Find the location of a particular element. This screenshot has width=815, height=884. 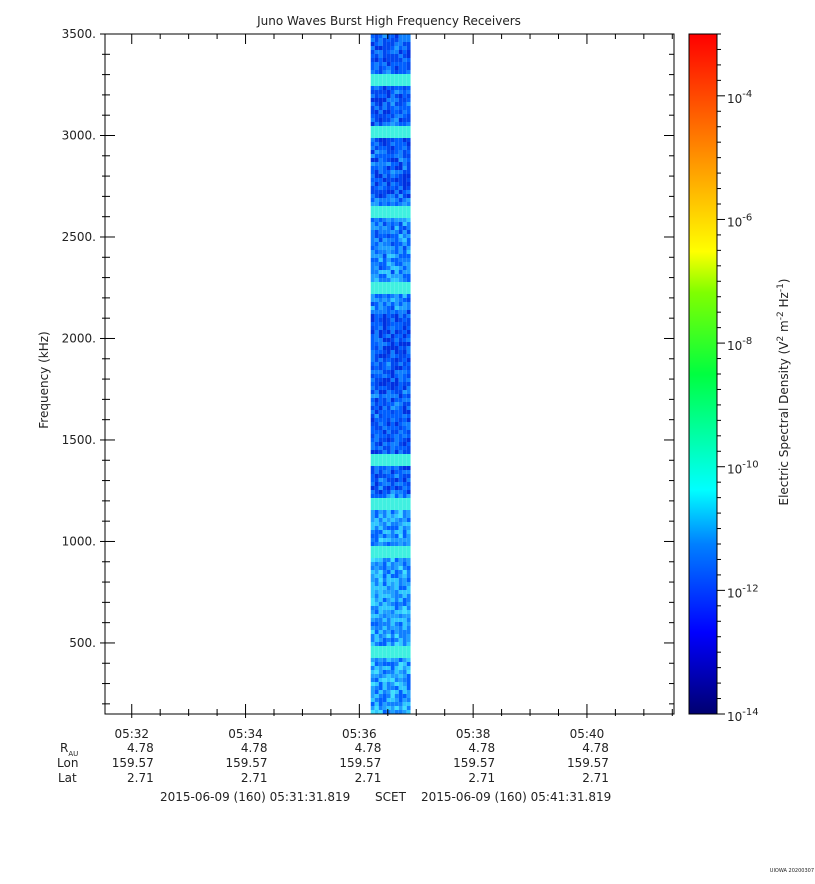

colorbar-tick-label: 10-4 is located at coordinates (739, 97).